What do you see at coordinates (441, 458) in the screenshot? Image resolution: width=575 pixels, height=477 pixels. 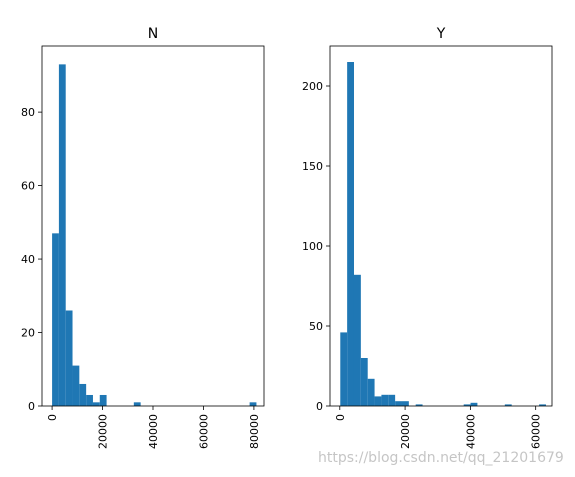 I see `watermark-text: https://blog.csdn.net/qq_21201679` at bounding box center [441, 458].